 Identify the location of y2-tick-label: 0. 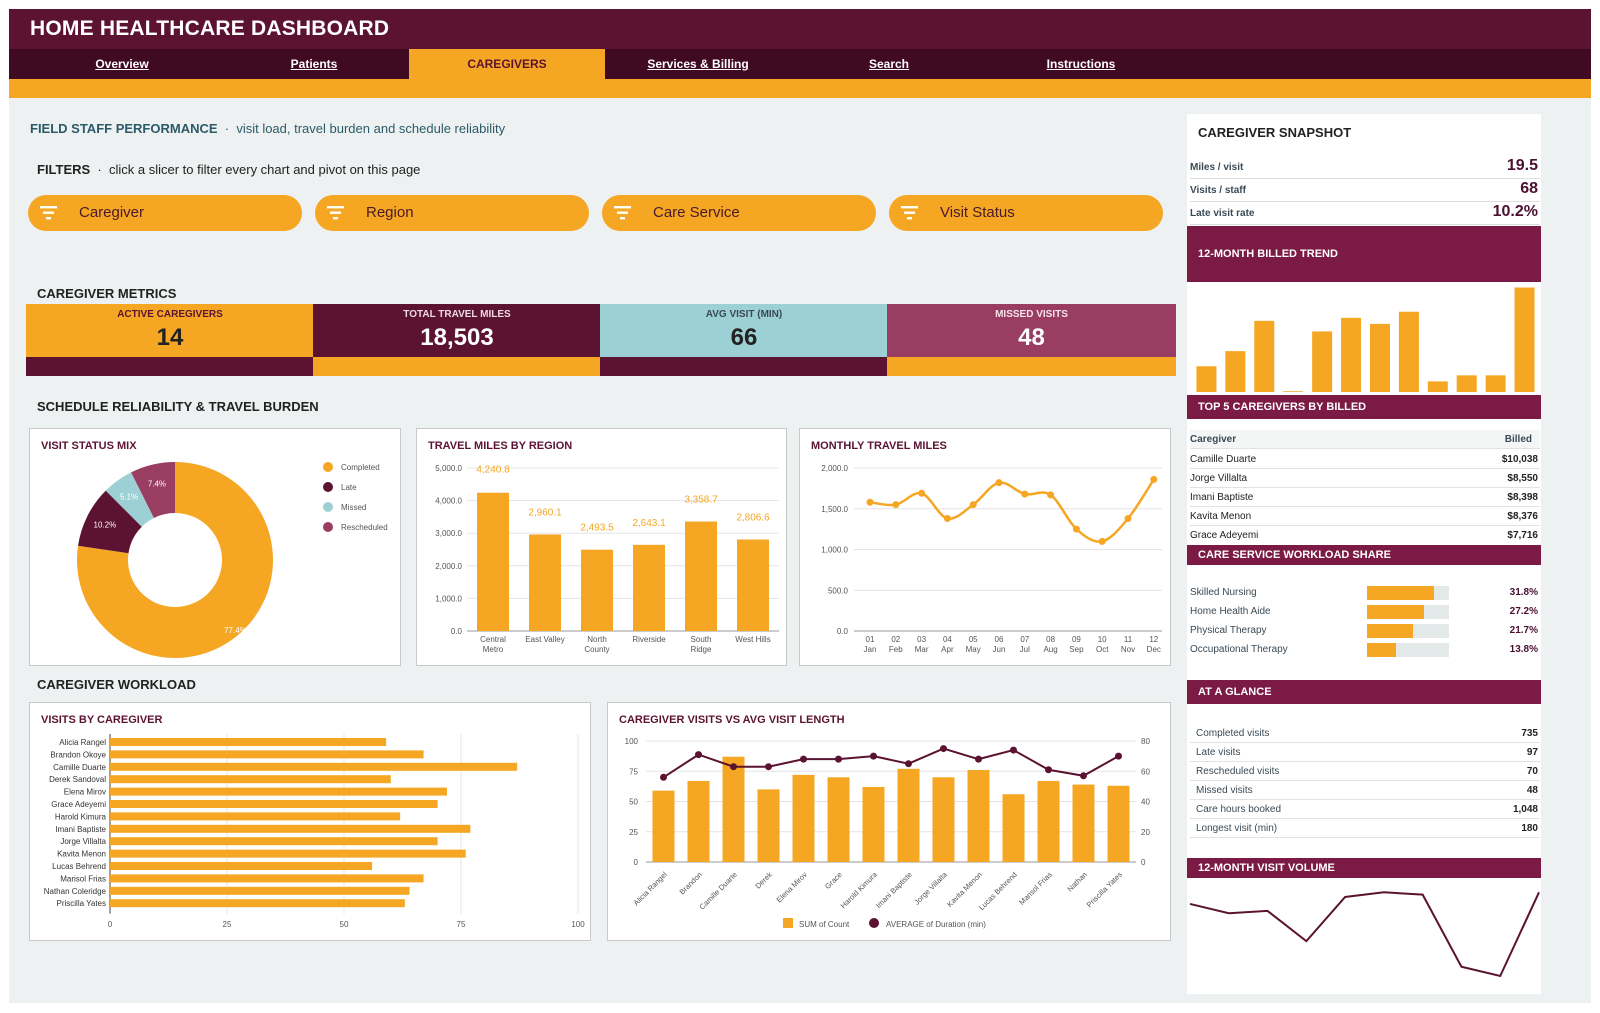
(1143, 862).